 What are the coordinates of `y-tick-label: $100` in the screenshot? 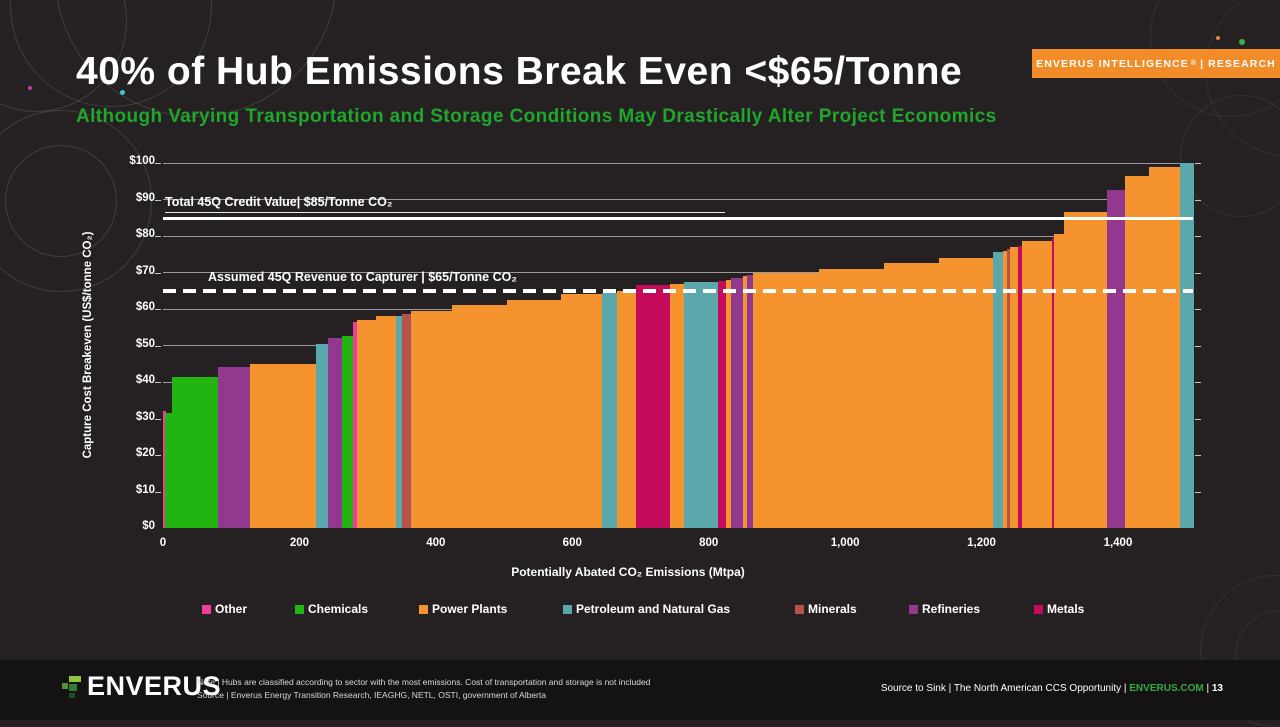 It's located at (142, 161).